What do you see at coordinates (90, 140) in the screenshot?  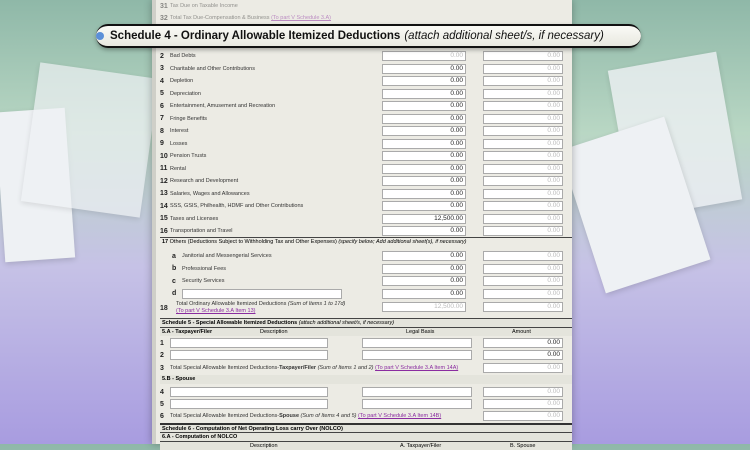 I see `background-paper` at bounding box center [90, 140].